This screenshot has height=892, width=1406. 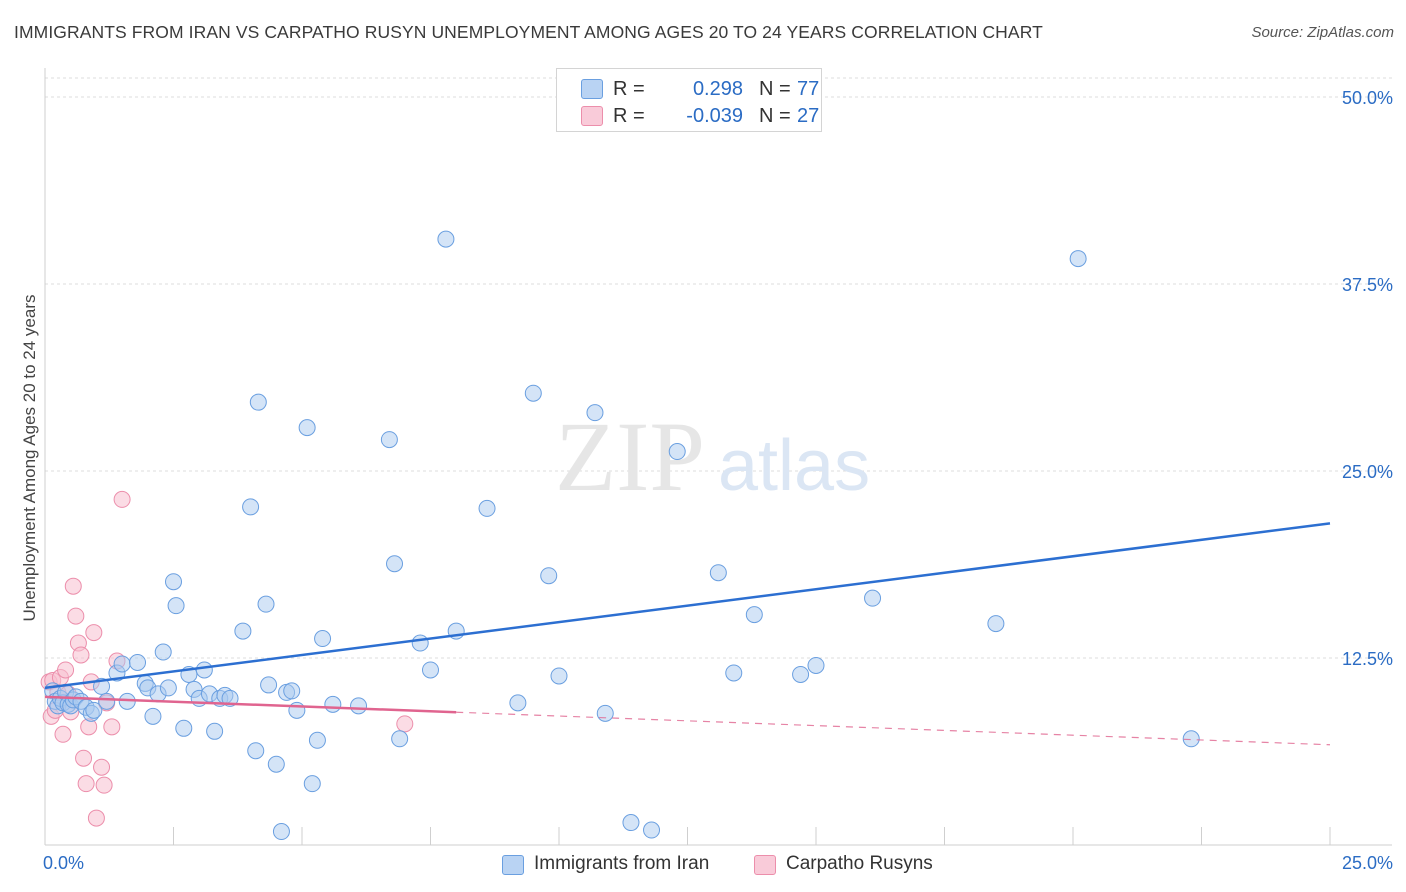 I want to click on legend-label-carpatho: Carpatho Rusyns, so click(x=859, y=863).